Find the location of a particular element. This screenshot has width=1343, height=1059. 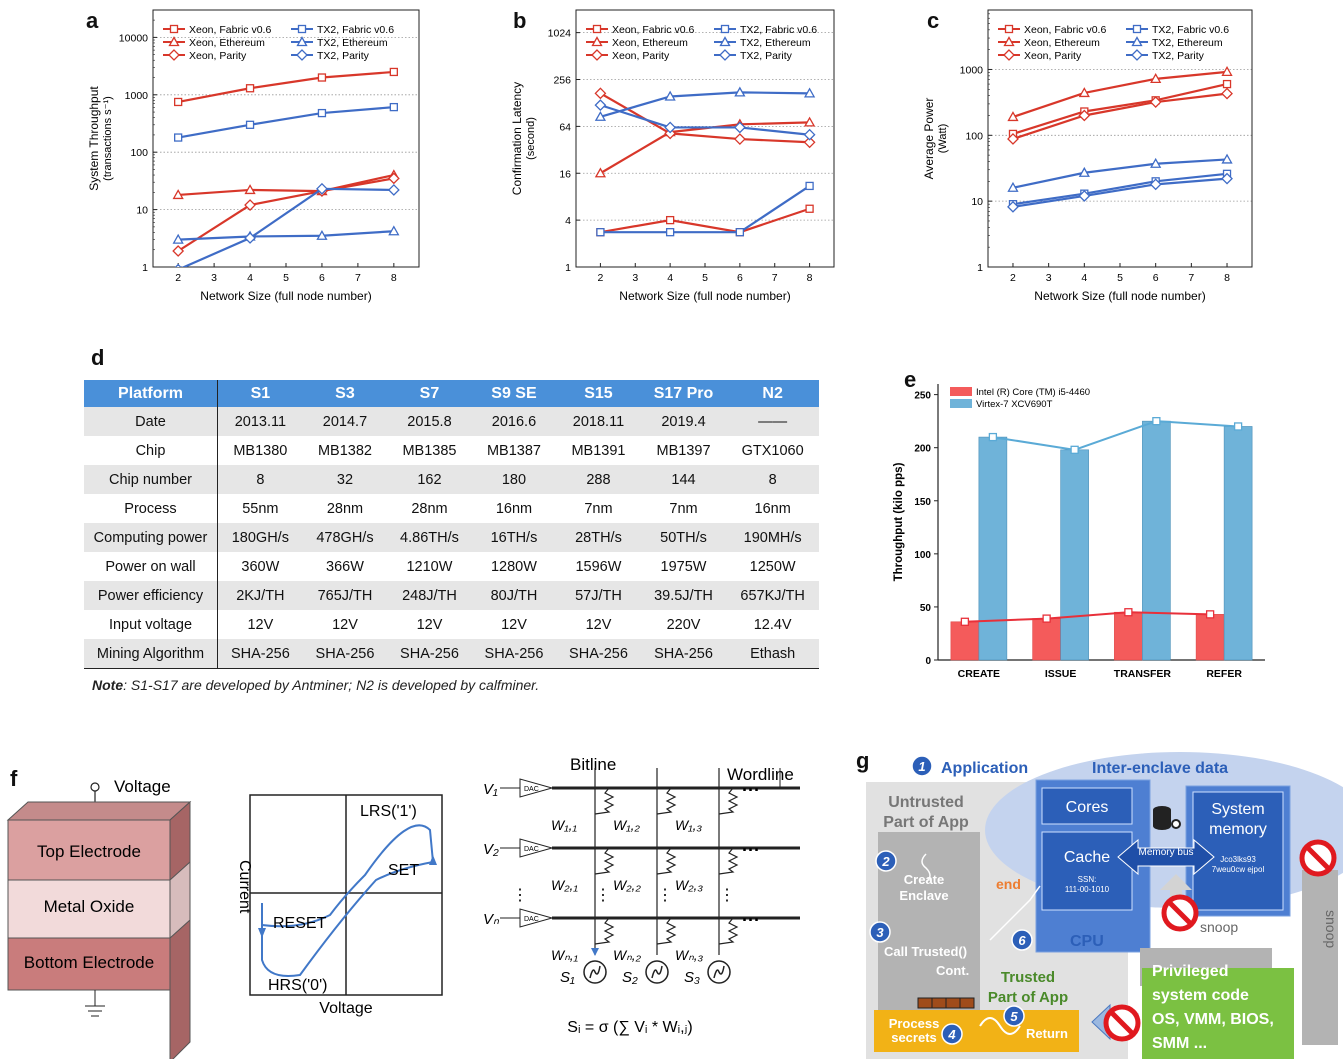

y-tick-label: 10 is located at coordinates (977, 202).